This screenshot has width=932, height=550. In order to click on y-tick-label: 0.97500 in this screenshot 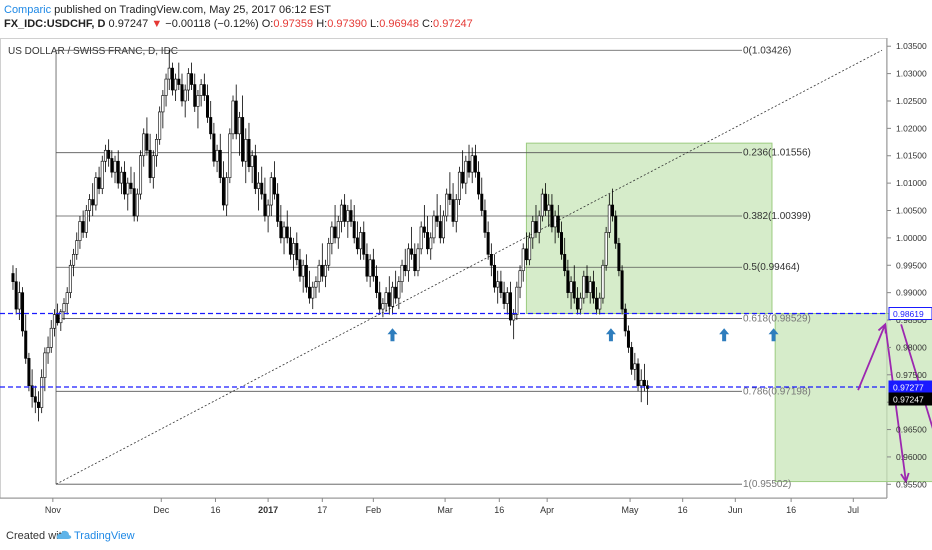, I will do `click(911, 375)`.